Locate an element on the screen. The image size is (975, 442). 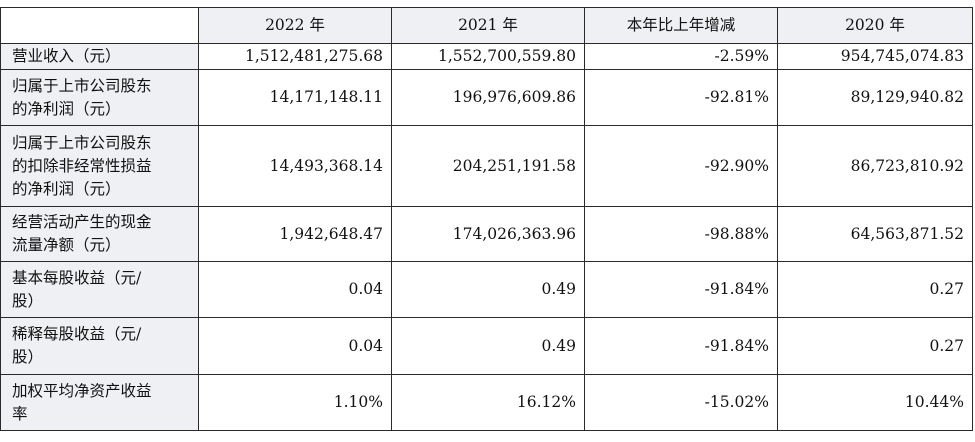
table-row: 稀释每股收益（元/ 股） 0.04 0.49 -91.84% 0.27 is located at coordinates (486, 346).